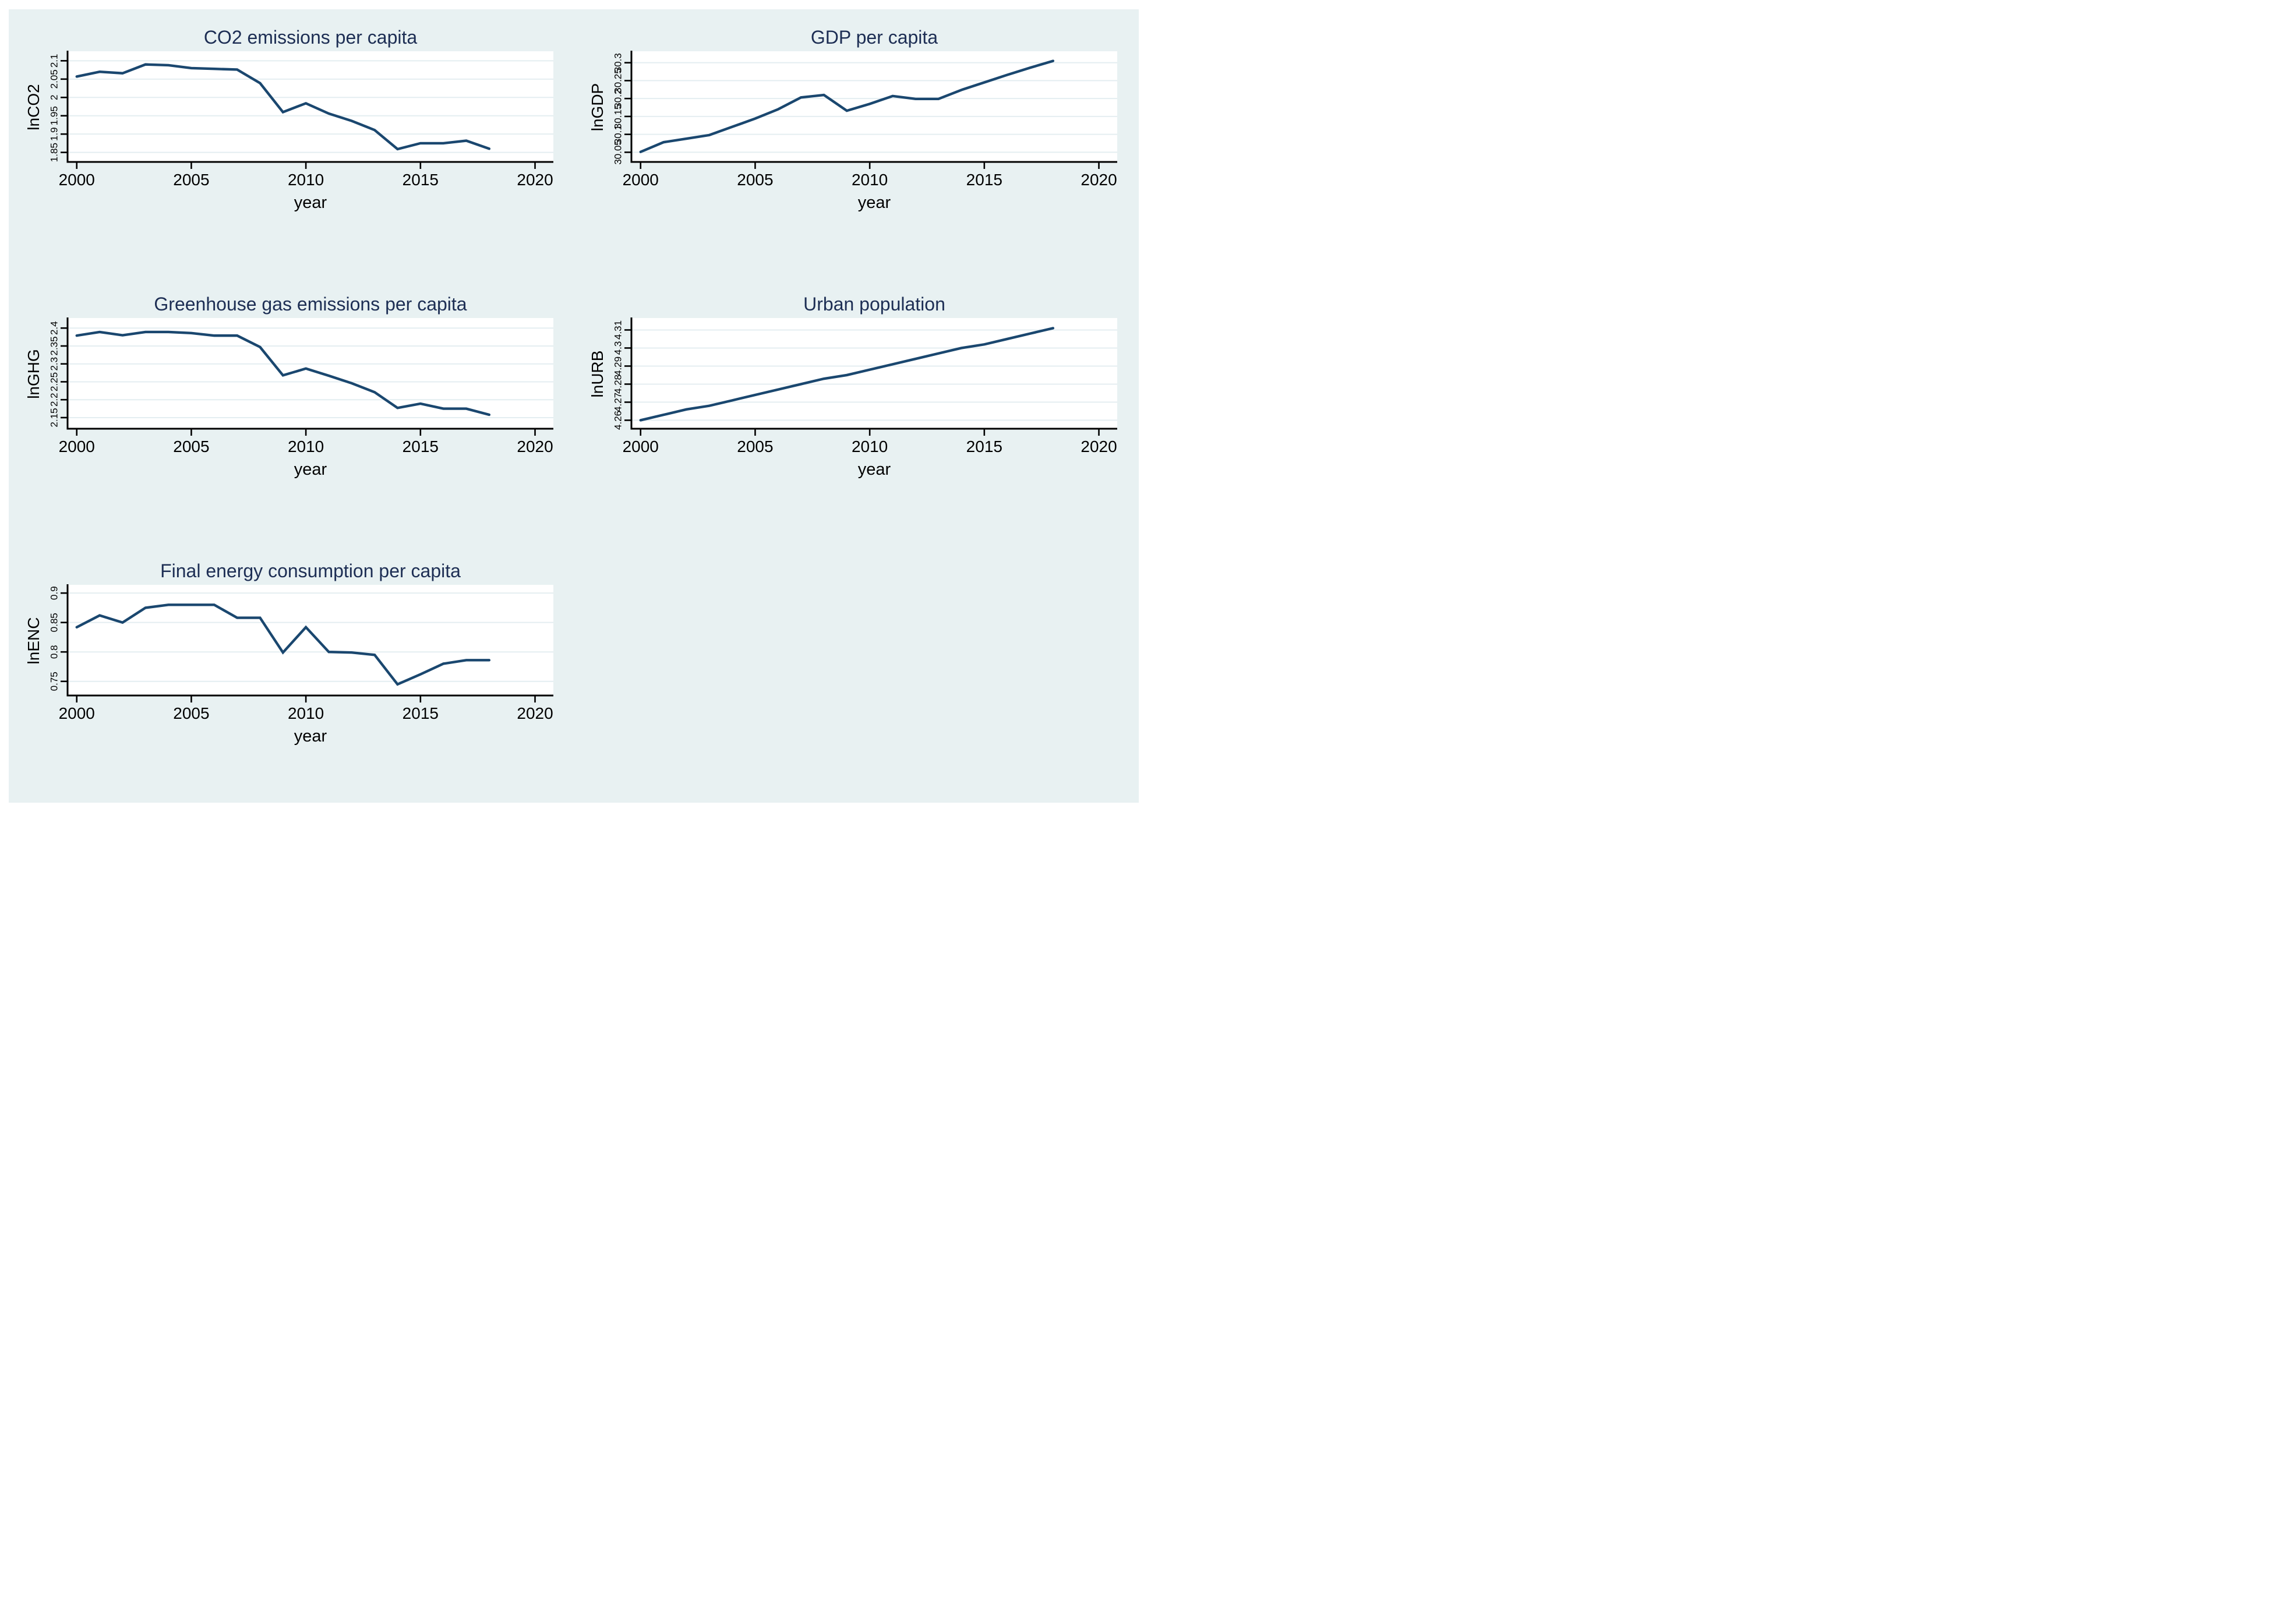 Image resolution: width=2295 pixels, height=1624 pixels. I want to click on panel-title: Final energy consumption per capita, so click(310, 570).